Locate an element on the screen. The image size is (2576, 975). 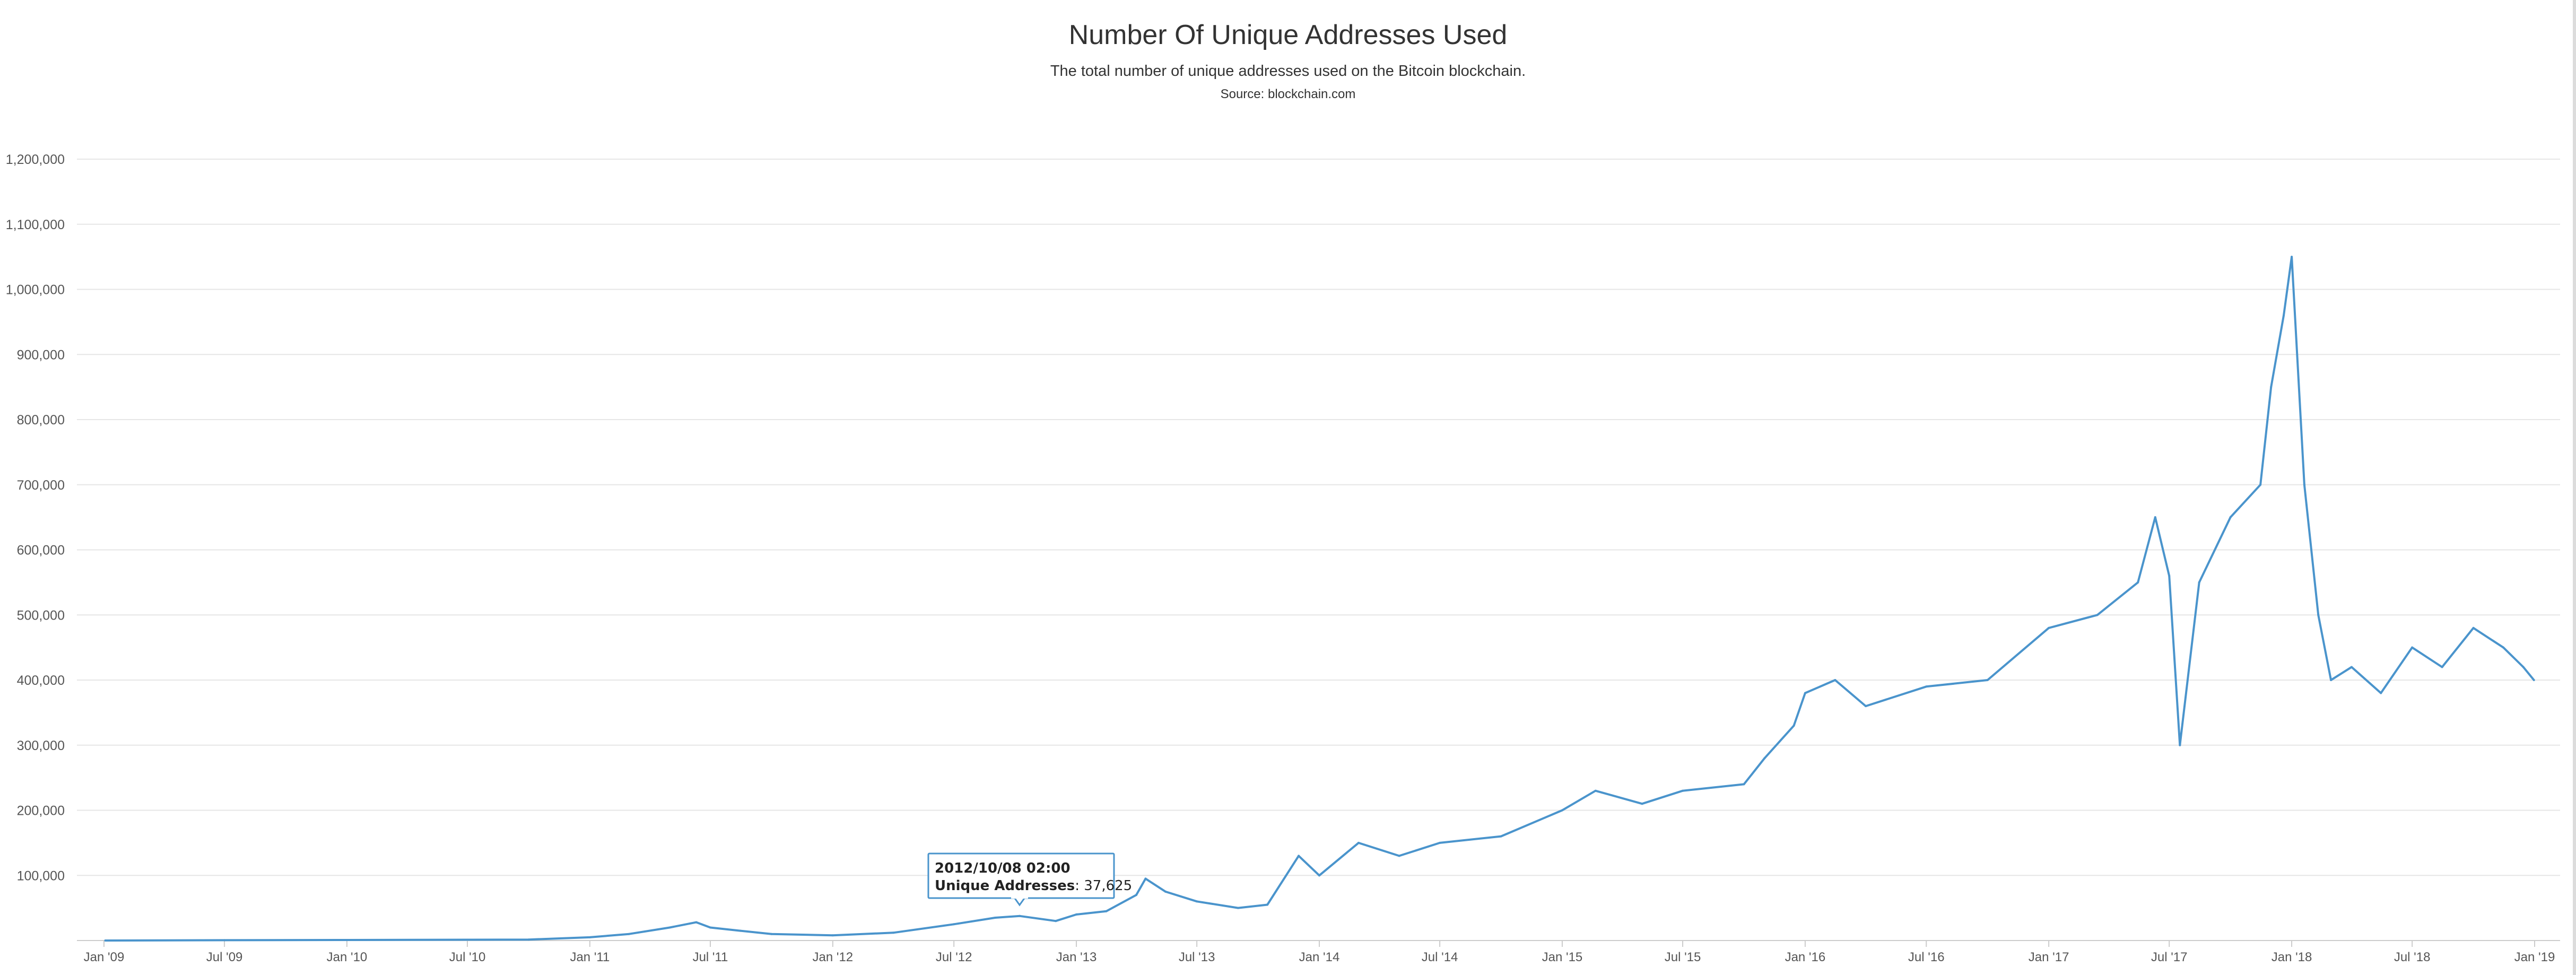
chart-source: Source: blockchain.com is located at coordinates (1288, 94).